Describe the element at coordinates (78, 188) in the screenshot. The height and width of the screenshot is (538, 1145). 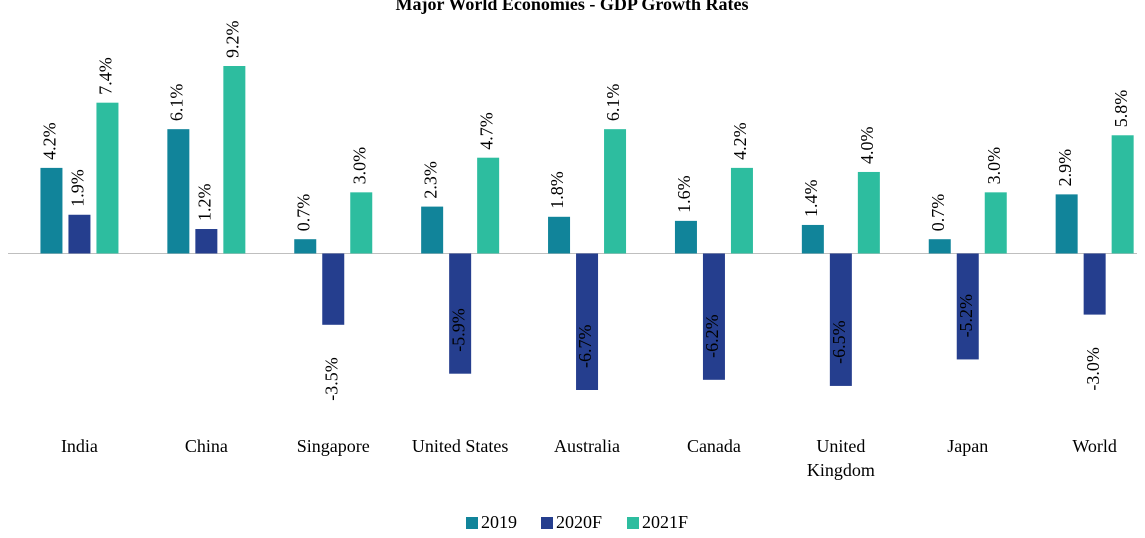
I see `data-label: 1.9%` at that location.